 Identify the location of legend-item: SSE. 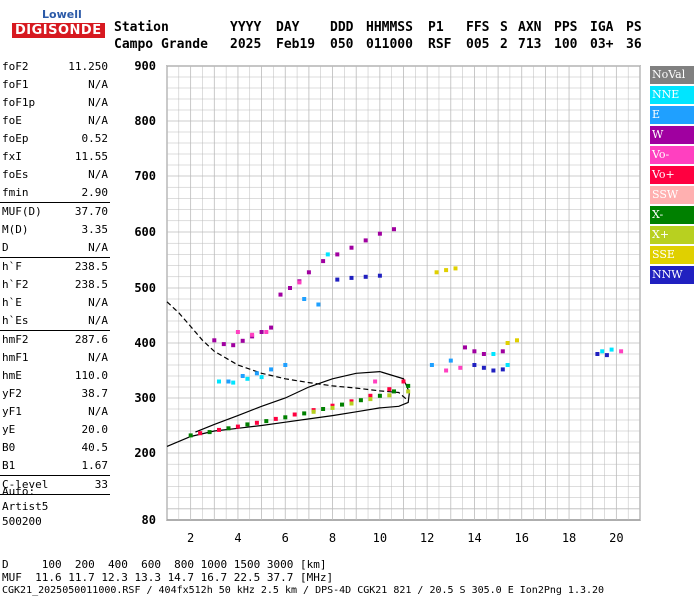
(672, 255).